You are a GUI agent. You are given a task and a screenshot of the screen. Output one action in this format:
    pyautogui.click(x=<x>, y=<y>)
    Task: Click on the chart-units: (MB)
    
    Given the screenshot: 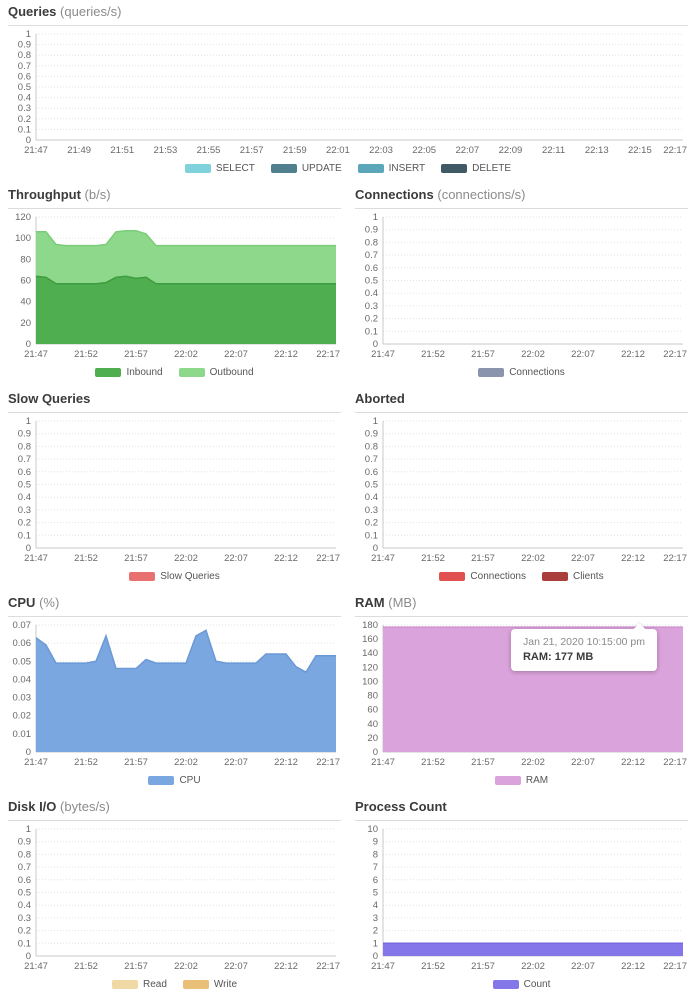 What is the action you would take?
    pyautogui.click(x=402, y=602)
    